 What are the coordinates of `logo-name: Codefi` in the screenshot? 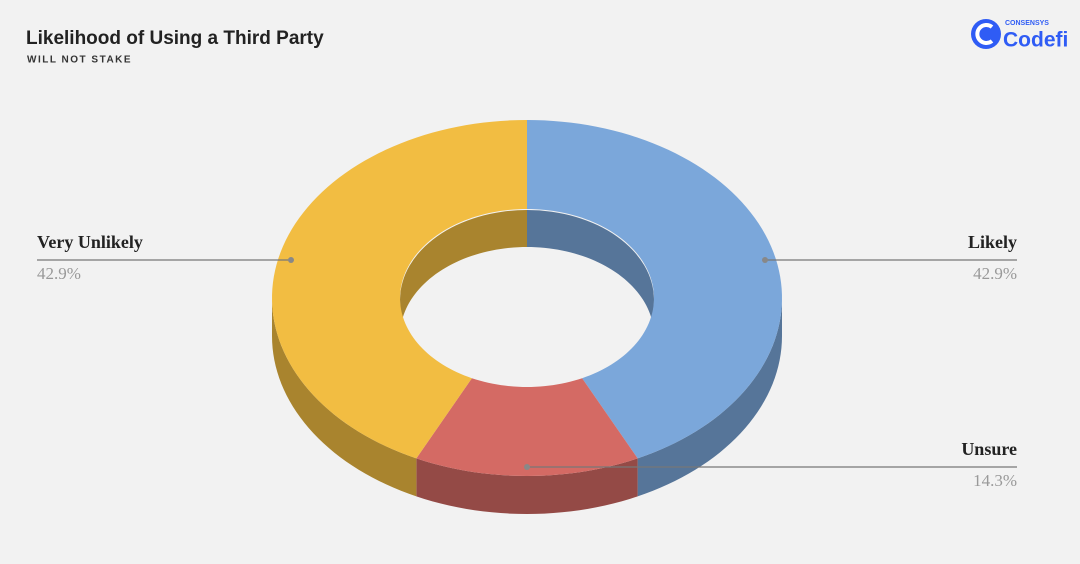 It's located at (1035, 40).